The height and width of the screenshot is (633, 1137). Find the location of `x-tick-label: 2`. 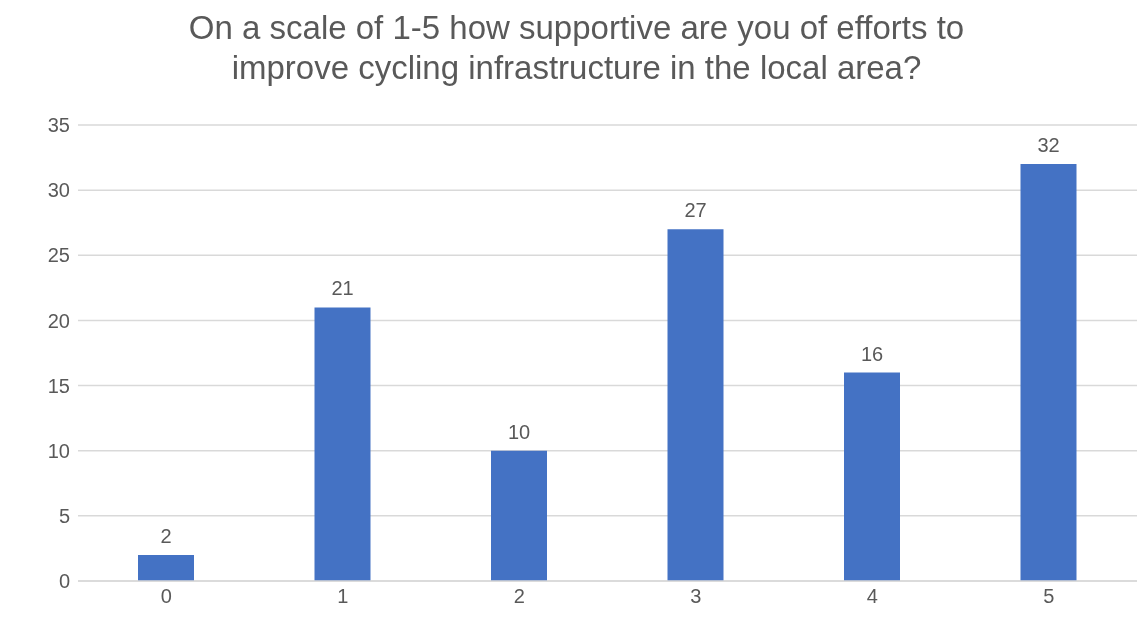

x-tick-label: 2 is located at coordinates (519, 596).